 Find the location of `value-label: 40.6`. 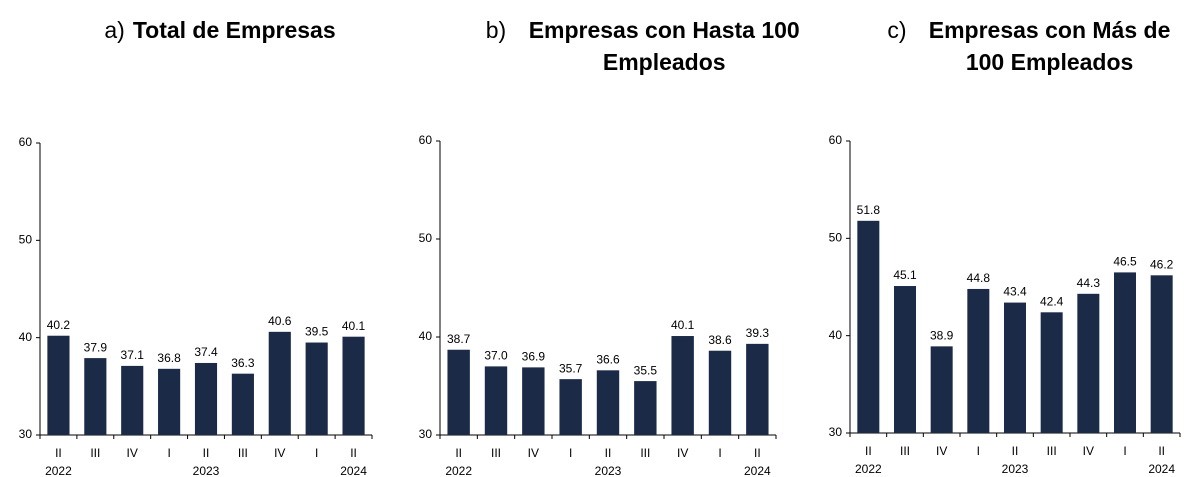

value-label: 40.6 is located at coordinates (280, 321).